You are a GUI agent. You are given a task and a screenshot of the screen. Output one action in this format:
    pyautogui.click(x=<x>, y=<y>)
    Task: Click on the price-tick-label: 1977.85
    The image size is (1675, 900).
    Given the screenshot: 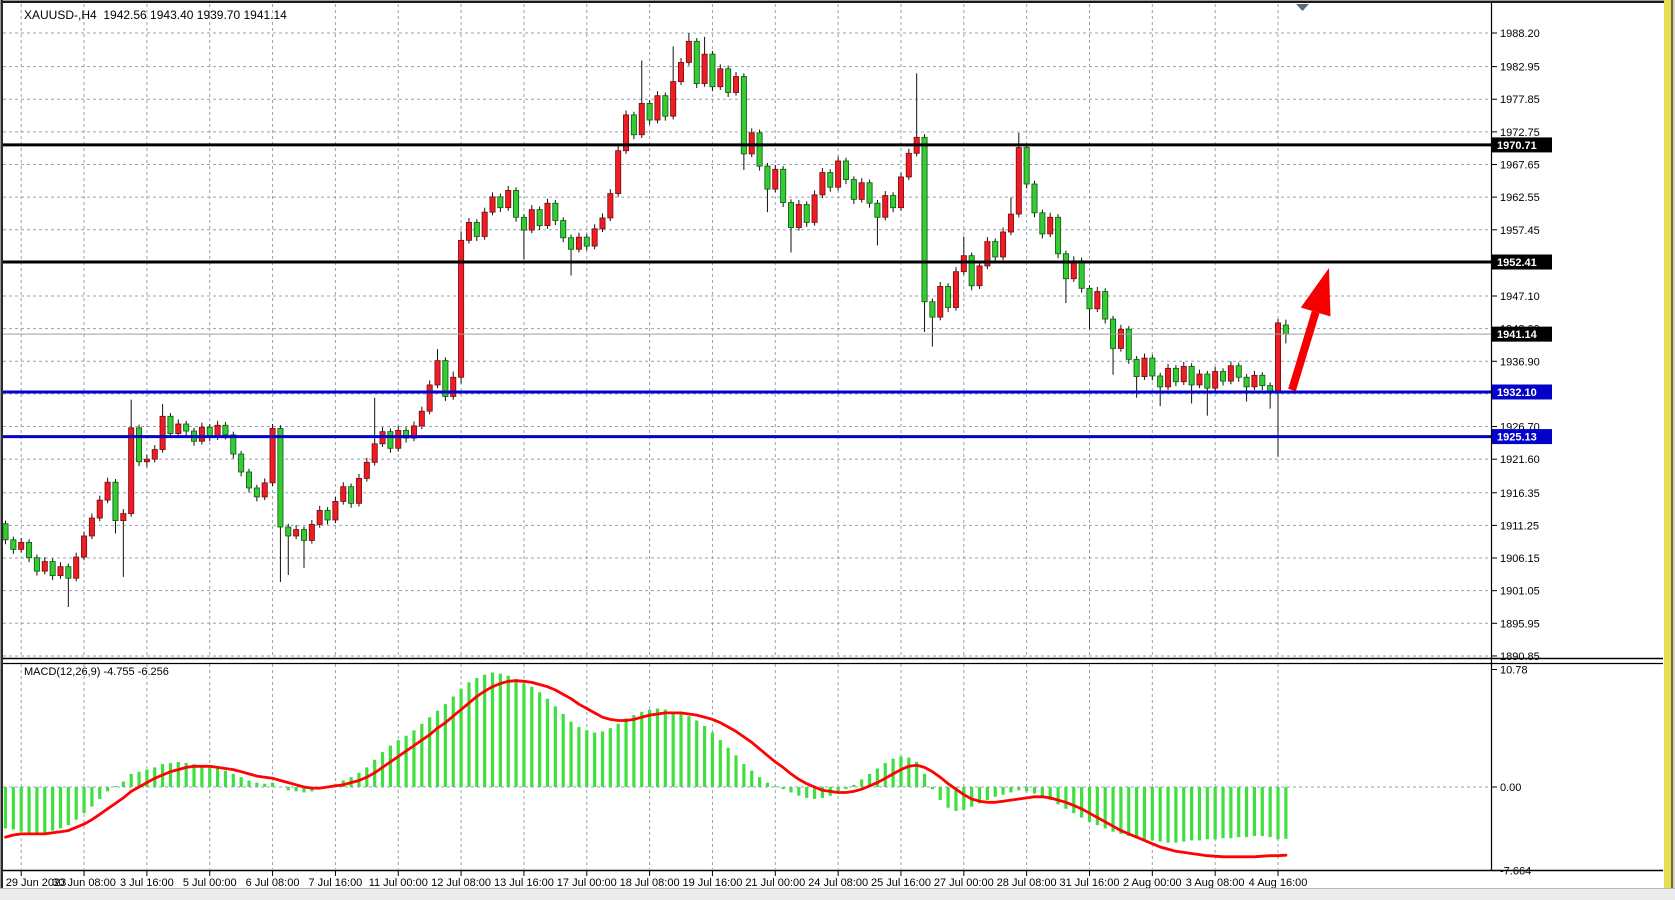 What is the action you would take?
    pyautogui.click(x=1520, y=100)
    